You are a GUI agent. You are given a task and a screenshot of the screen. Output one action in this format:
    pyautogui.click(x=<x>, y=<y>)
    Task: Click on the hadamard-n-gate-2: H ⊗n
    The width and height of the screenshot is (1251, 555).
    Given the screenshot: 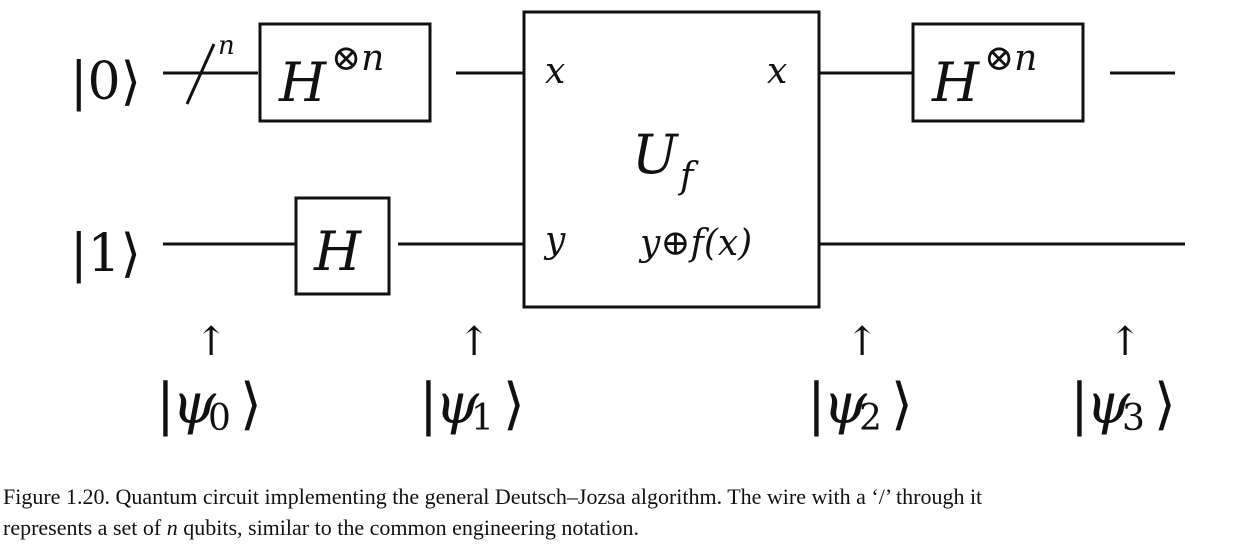 What is the action you would take?
    pyautogui.click(x=998, y=72)
    